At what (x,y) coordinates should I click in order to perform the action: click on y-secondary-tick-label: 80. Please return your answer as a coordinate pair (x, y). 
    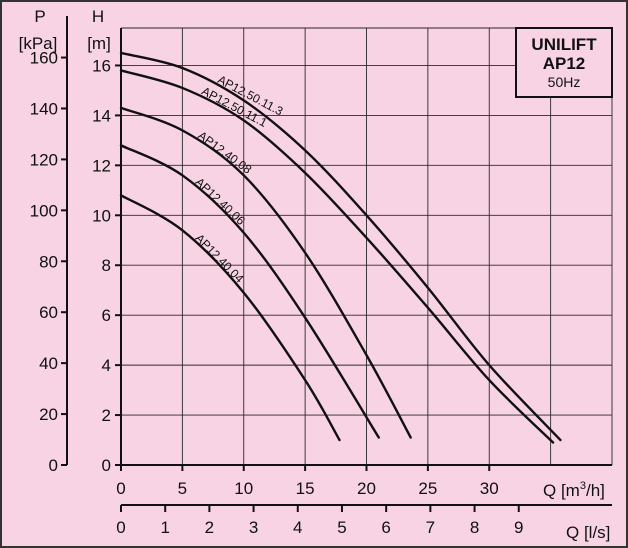
    Looking at the image, I should click on (48, 261).